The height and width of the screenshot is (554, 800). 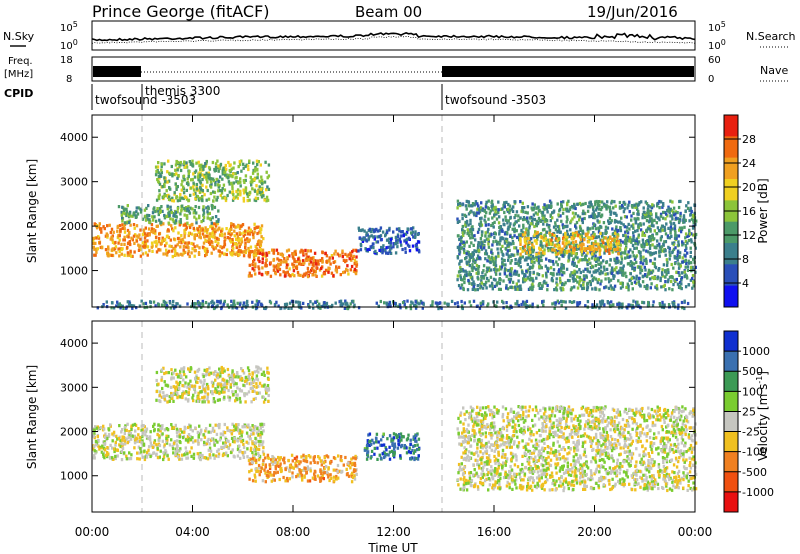 I want to click on station-title: Prince George (fitACF), so click(x=181, y=11).